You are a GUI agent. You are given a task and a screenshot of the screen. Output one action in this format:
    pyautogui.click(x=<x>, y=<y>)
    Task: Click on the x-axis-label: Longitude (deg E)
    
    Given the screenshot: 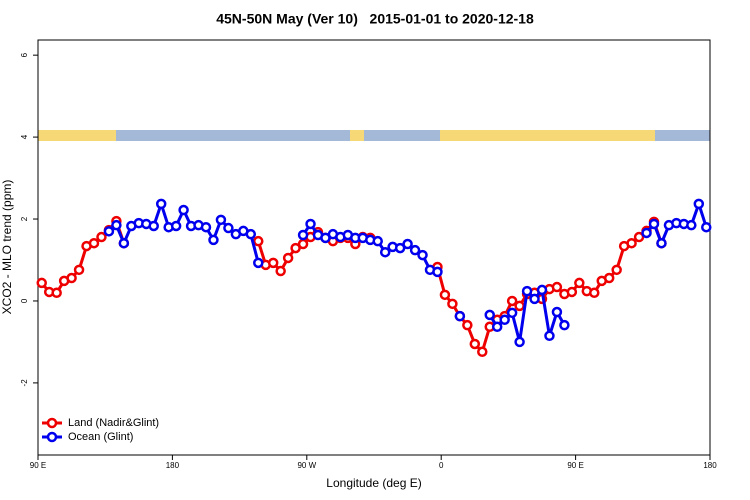 What is the action you would take?
    pyautogui.click(x=373, y=483)
    